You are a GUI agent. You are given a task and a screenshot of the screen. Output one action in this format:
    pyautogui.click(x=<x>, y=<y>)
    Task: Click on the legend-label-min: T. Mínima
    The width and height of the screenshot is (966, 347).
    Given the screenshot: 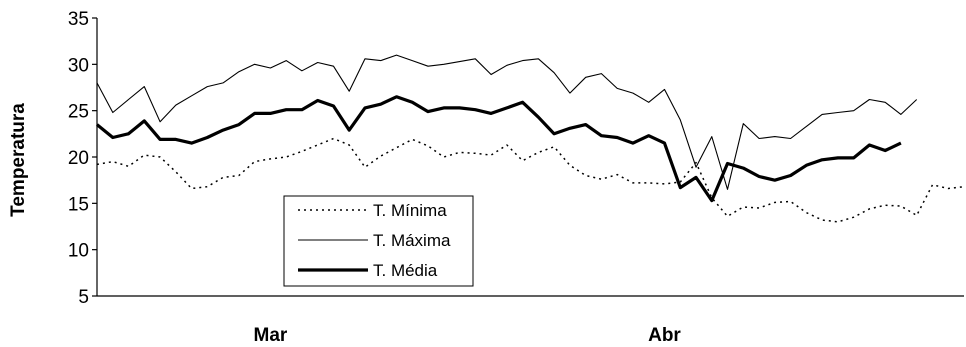 What is the action you would take?
    pyautogui.click(x=410, y=210)
    